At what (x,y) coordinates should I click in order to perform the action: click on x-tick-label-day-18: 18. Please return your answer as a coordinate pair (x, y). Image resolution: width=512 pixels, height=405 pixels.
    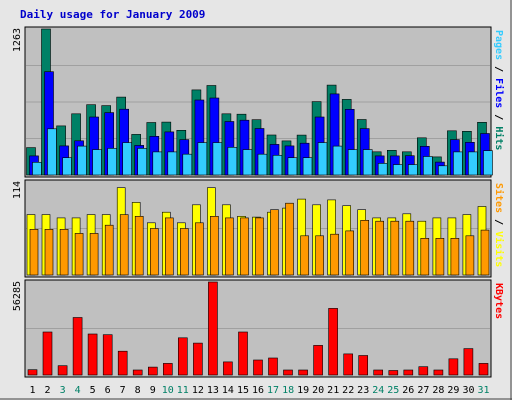
    Looking at the image, I should click on (288, 390).